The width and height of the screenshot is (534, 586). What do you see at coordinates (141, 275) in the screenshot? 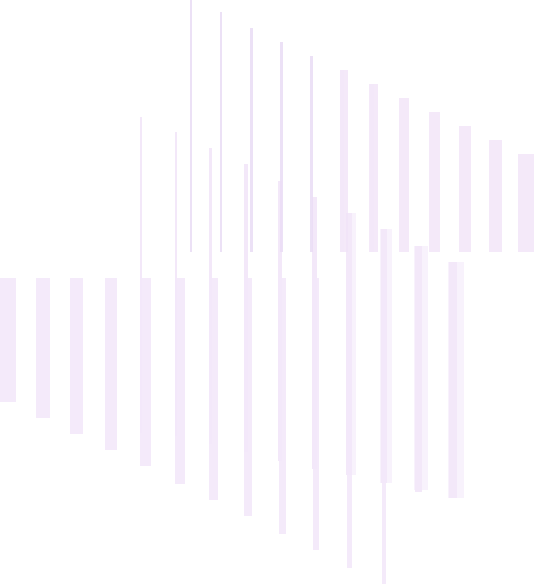
I see `middle-bar` at bounding box center [141, 275].